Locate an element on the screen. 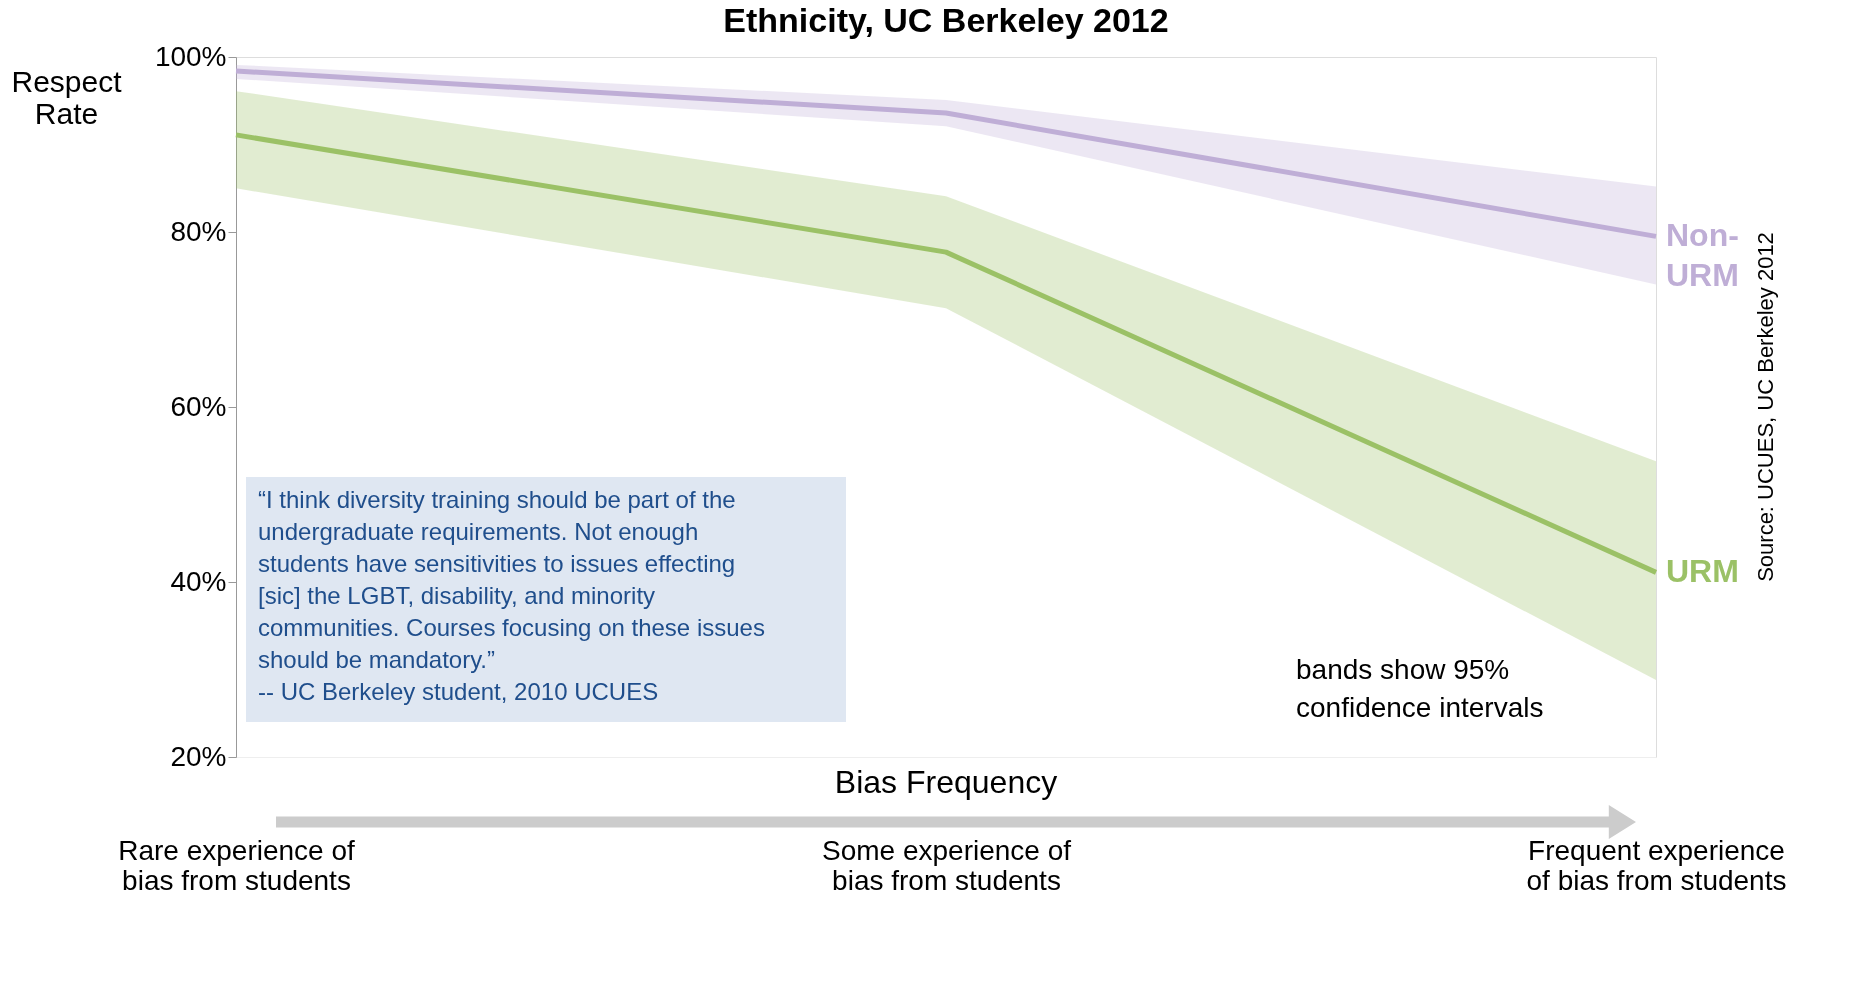 Image resolution: width=1860 pixels, height=1001 pixels. y-axis-title: Respect Rate is located at coordinates (67, 97).